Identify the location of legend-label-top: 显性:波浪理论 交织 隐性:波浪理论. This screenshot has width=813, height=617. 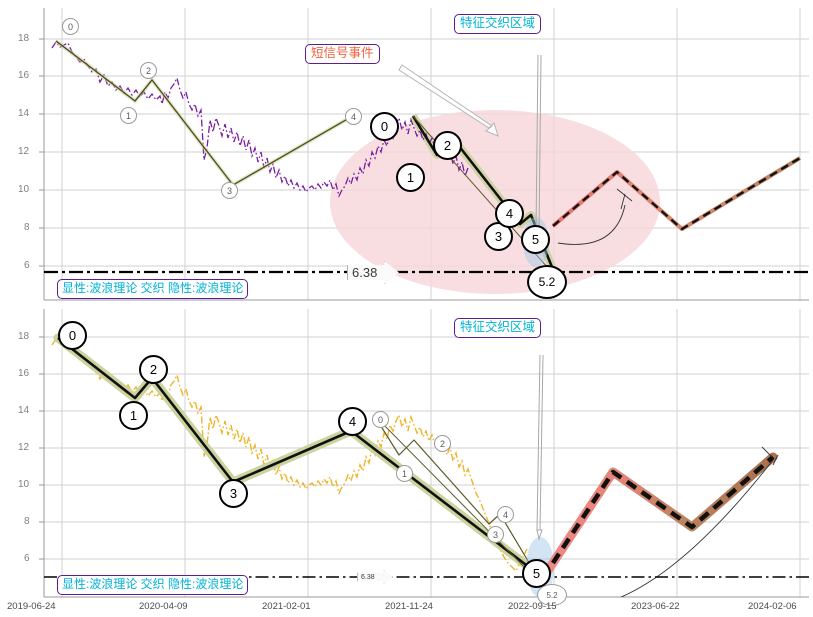
(153, 289).